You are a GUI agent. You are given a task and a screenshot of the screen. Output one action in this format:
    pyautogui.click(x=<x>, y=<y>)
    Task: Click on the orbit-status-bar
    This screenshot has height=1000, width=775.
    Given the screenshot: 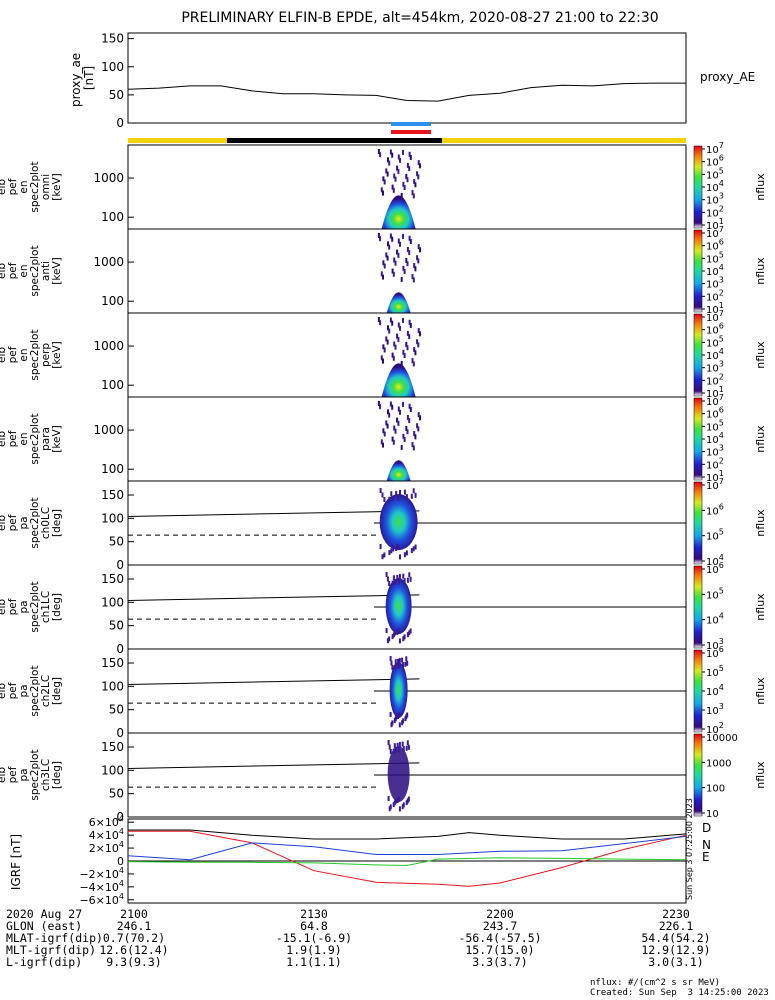 What is the action you would take?
    pyautogui.click(x=407, y=132)
    